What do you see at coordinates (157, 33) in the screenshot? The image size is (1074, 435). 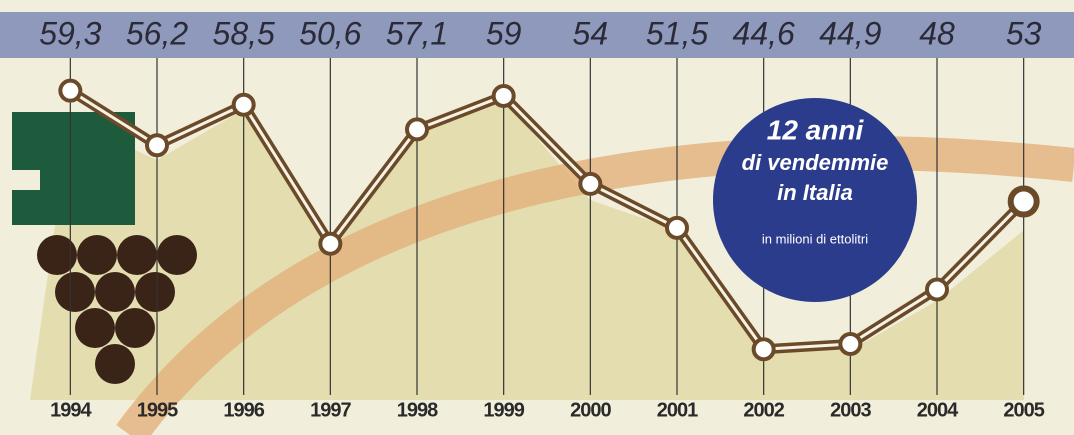 I see `value-label: 56,2` at bounding box center [157, 33].